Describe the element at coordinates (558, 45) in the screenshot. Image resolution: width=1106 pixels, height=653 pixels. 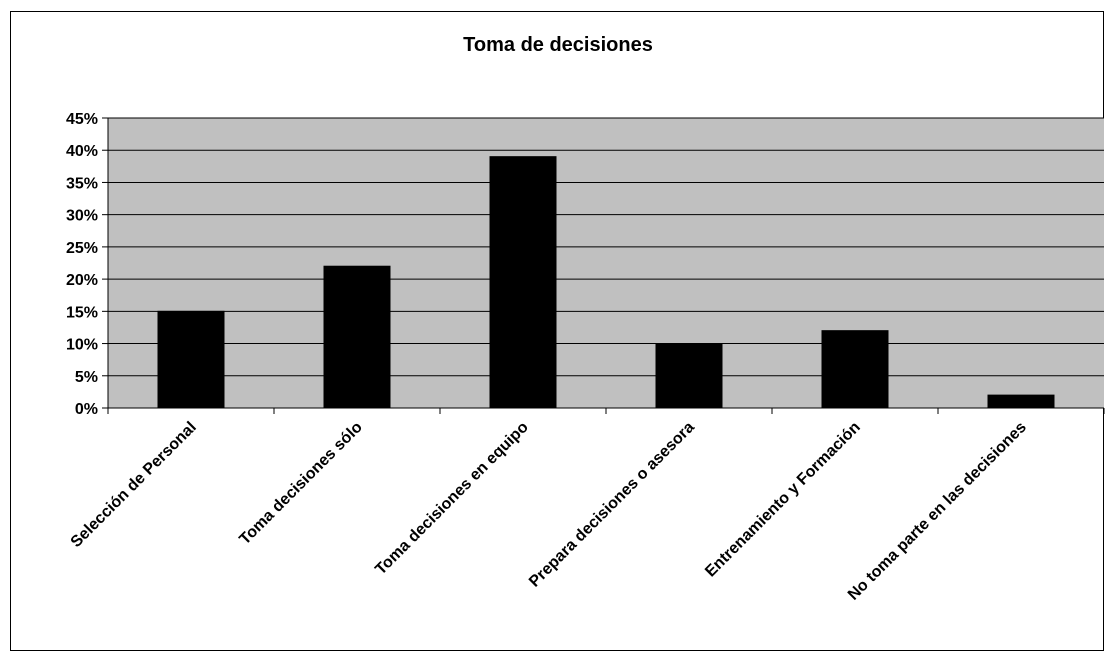
I see `chart-title: Toma de decisiones` at that location.